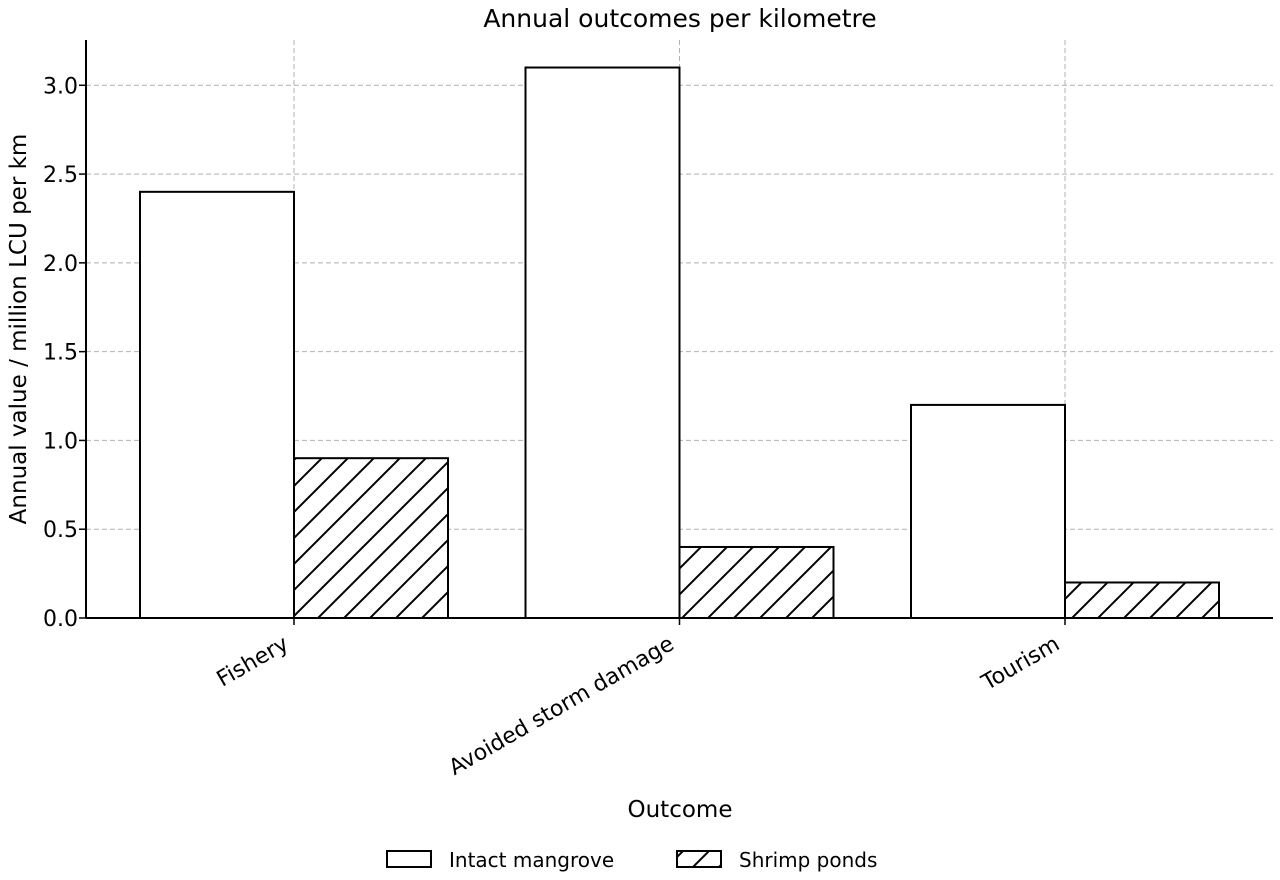 The height and width of the screenshot is (880, 1280). What do you see at coordinates (1020, 664) in the screenshot?
I see `x-tick-label-tourism: Tourism` at bounding box center [1020, 664].